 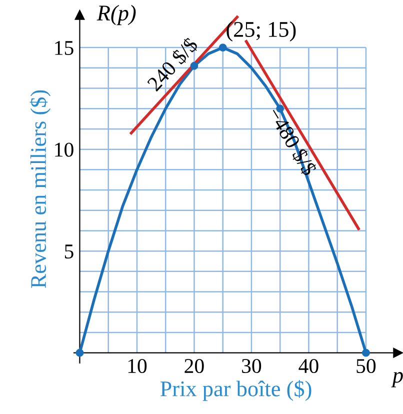 I want to click on annotation: R(p), so click(x=116, y=15).